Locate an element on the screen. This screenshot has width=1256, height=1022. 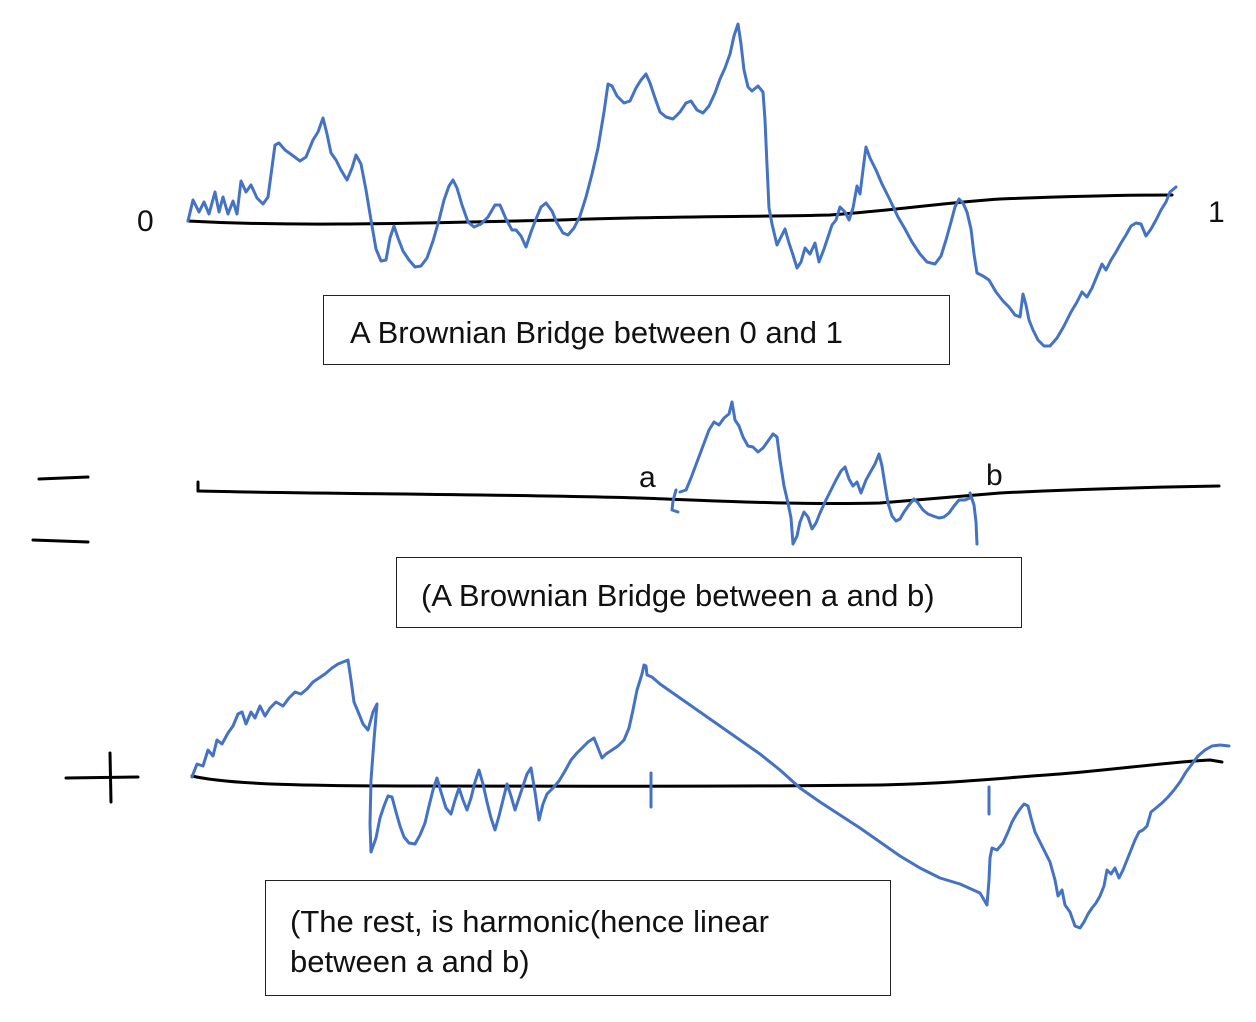
panel1-caption-box: A Brownian Bridge between 0 and 1 is located at coordinates (636, 330).